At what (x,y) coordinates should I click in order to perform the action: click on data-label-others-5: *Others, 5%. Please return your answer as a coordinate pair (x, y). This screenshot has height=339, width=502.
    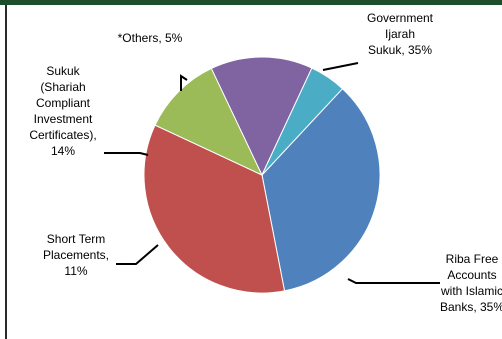
    Looking at the image, I should click on (150, 38).